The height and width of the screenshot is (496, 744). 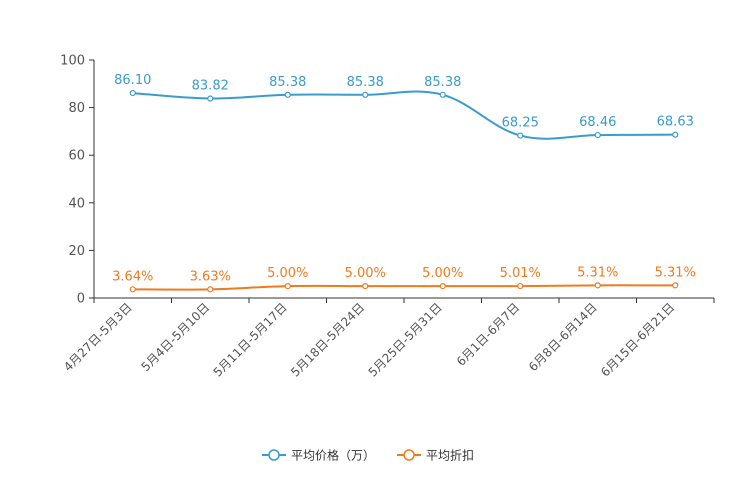 I want to click on x-tick-label: 5月11日-5月17日, so click(x=250, y=339).